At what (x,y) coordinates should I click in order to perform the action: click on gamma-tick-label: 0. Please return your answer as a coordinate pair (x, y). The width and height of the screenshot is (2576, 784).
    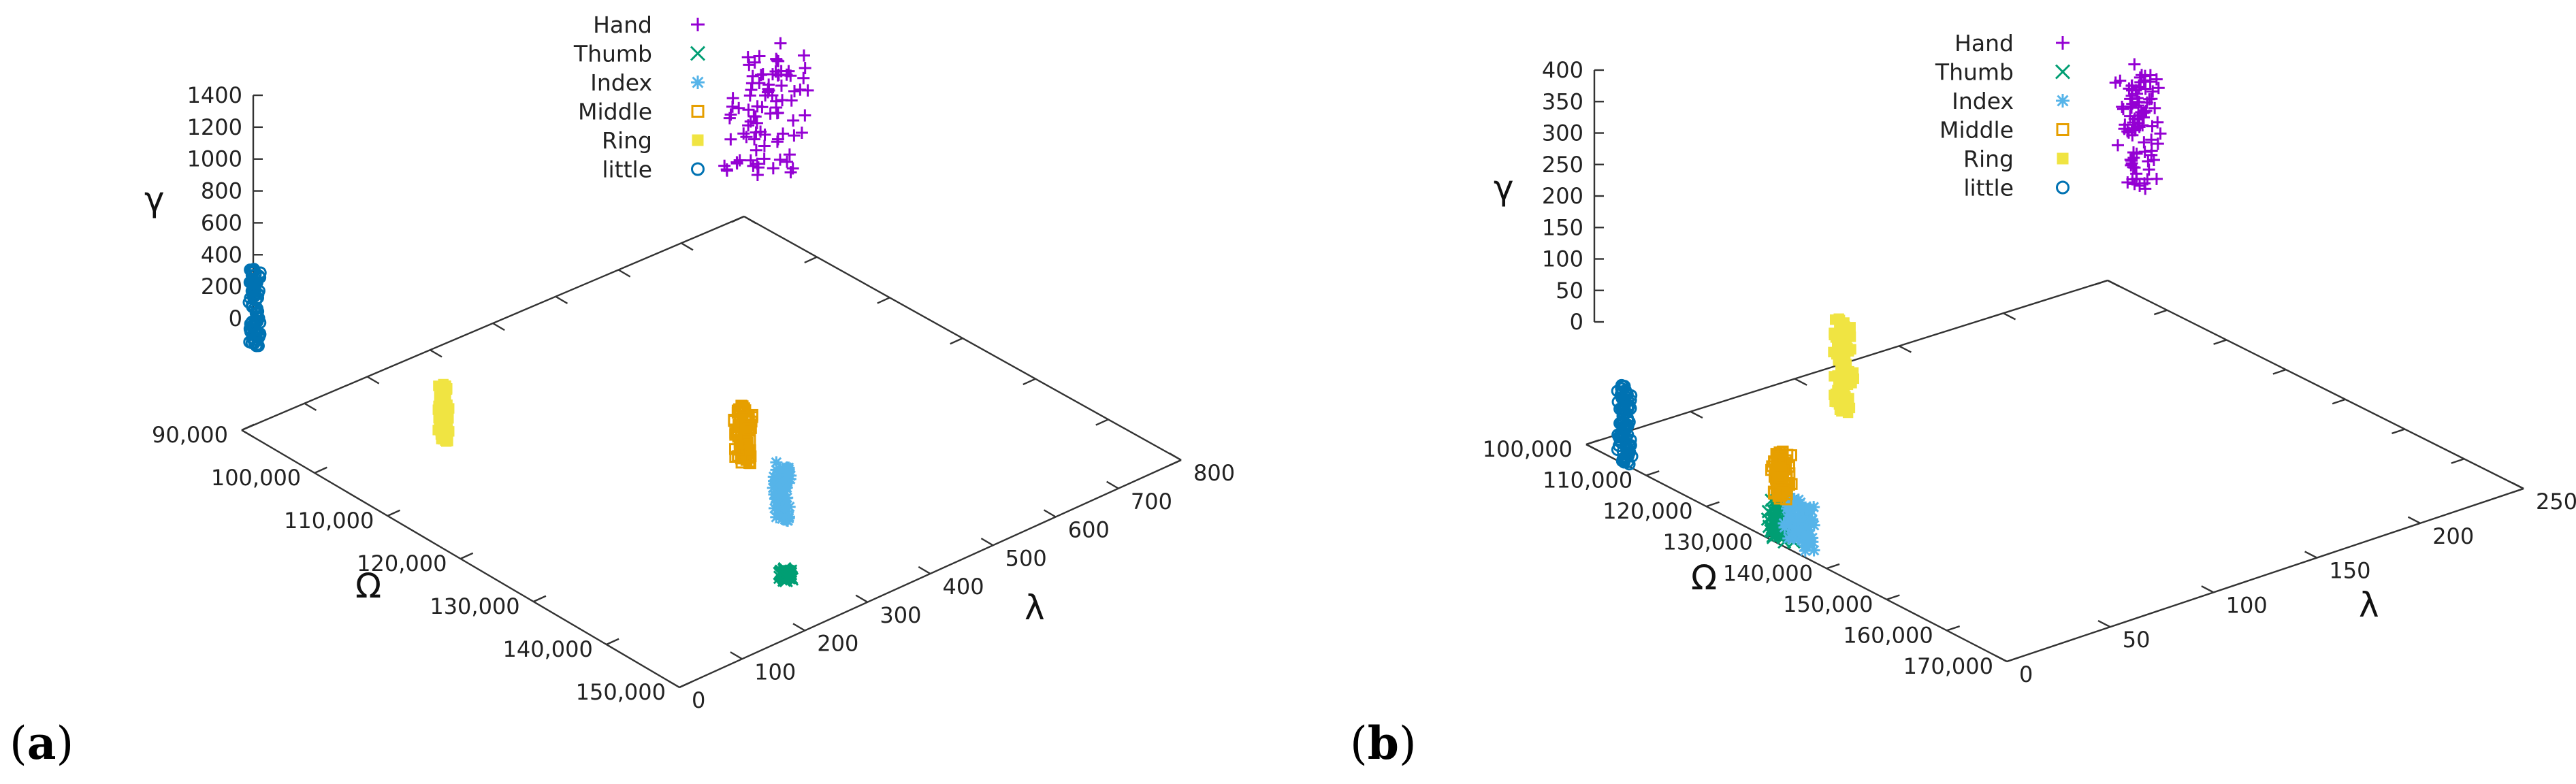
    Looking at the image, I should click on (236, 318).